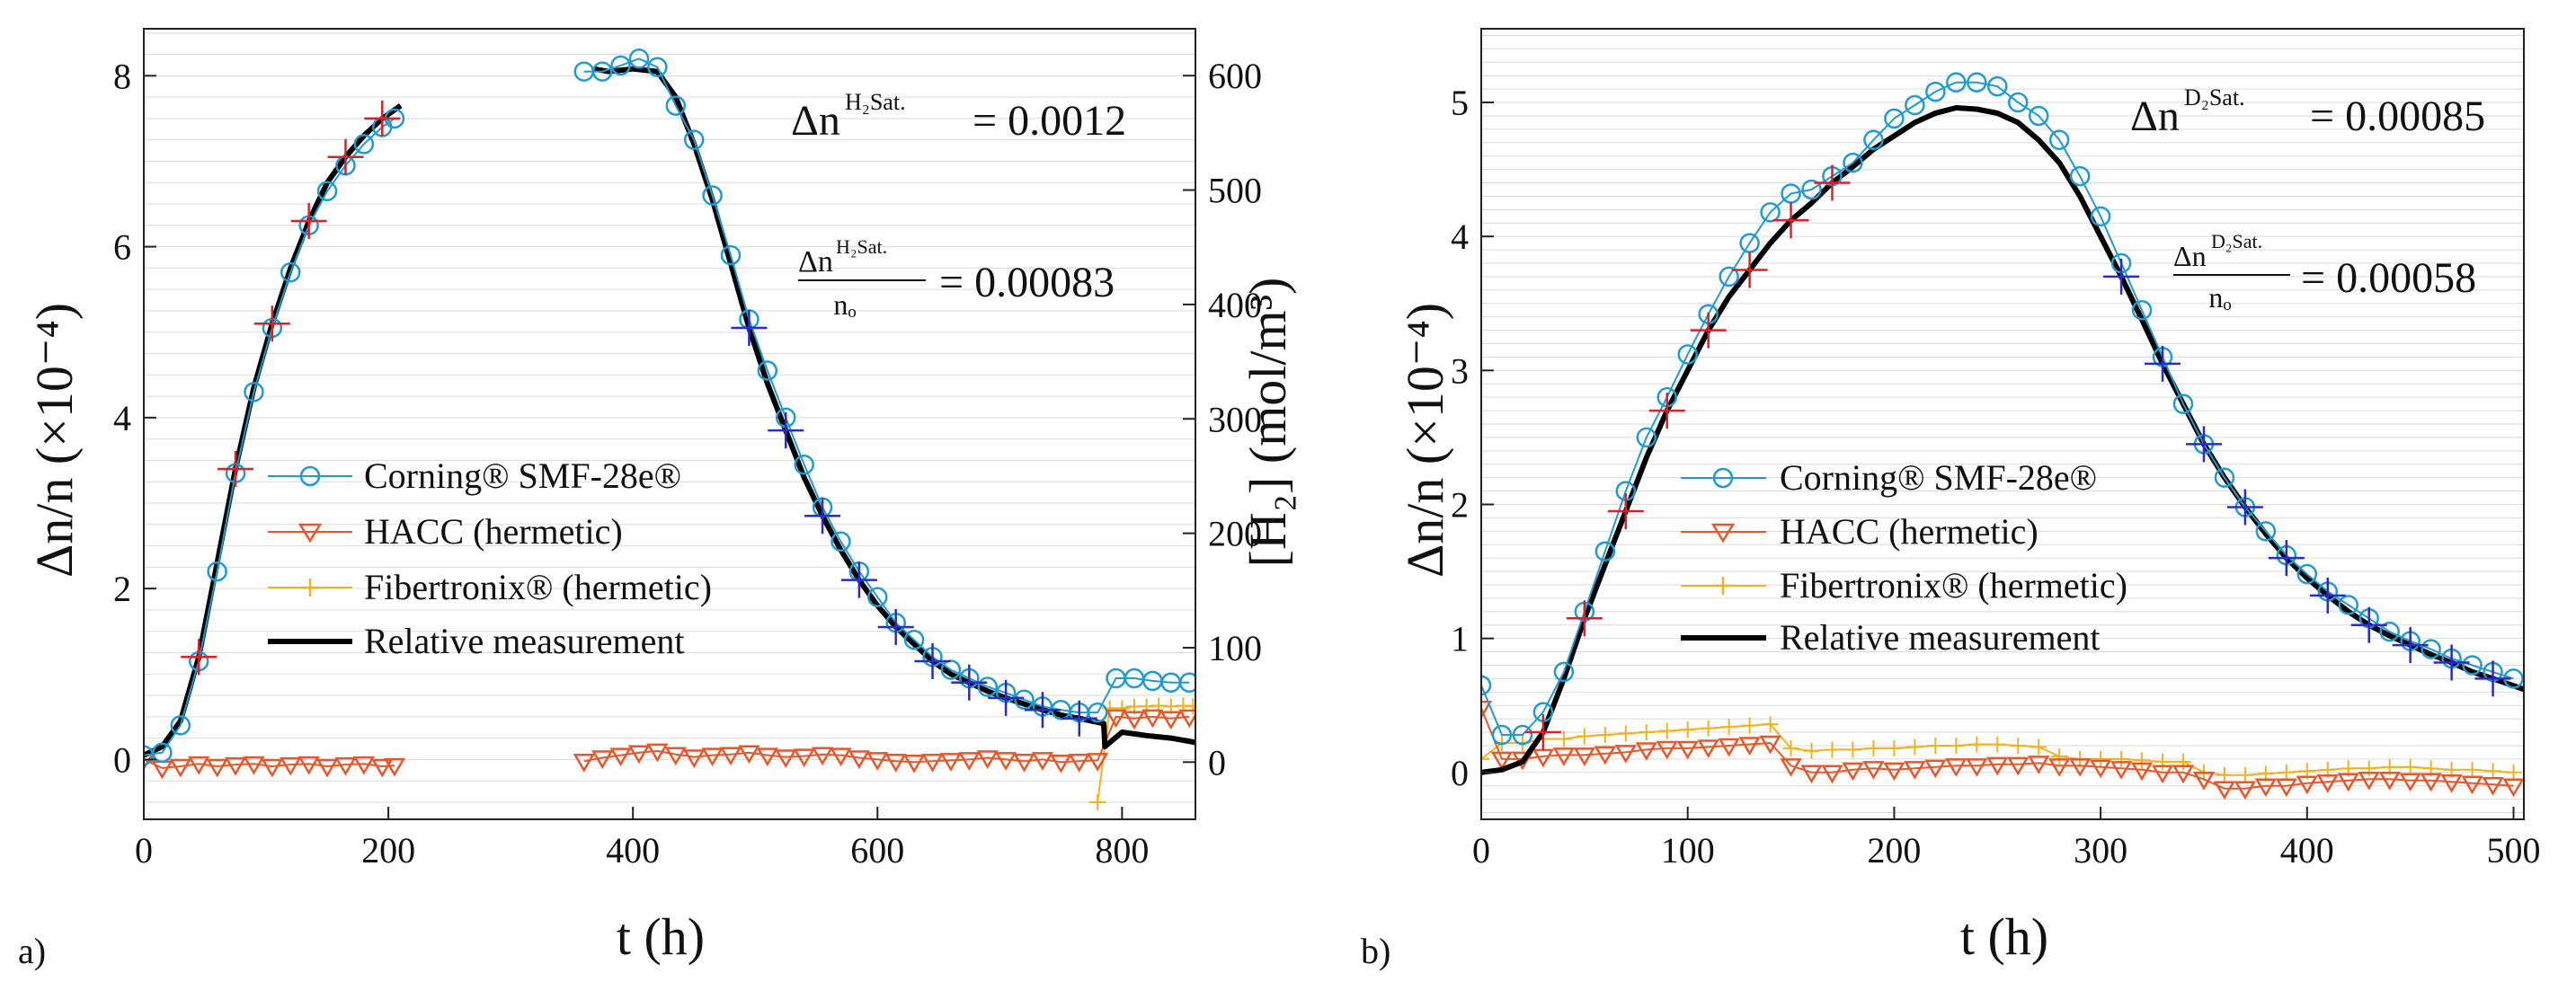 This screenshot has width=2576, height=999. I want to click on panel-a-ytick-label: 0, so click(122, 759).